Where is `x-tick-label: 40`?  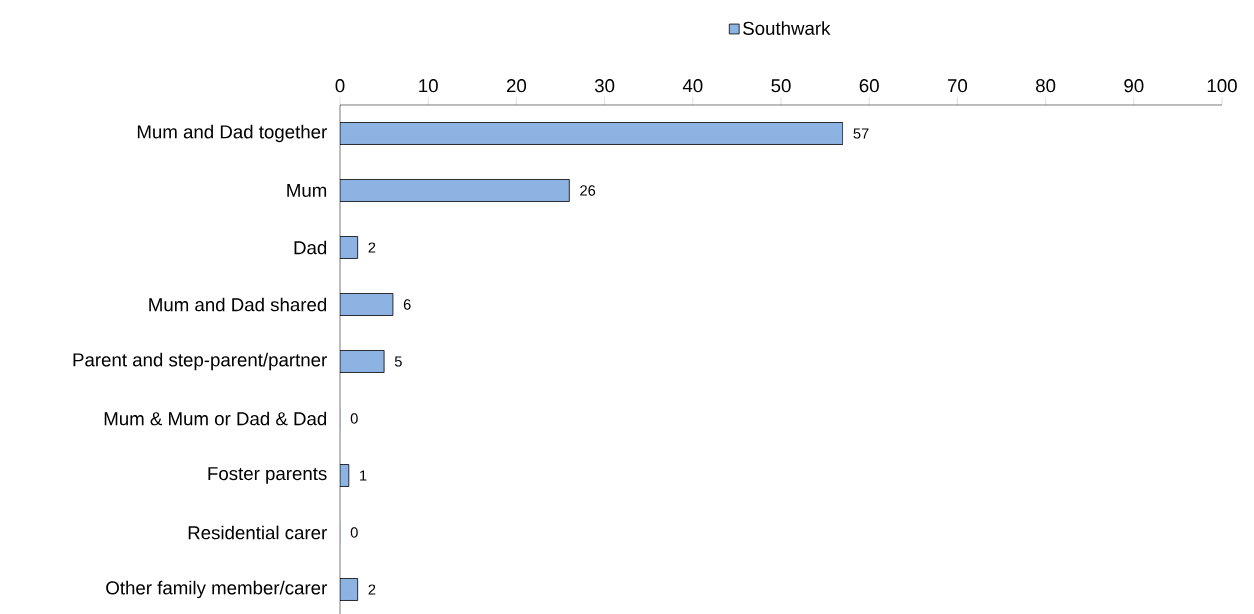
x-tick-label: 40 is located at coordinates (692, 86).